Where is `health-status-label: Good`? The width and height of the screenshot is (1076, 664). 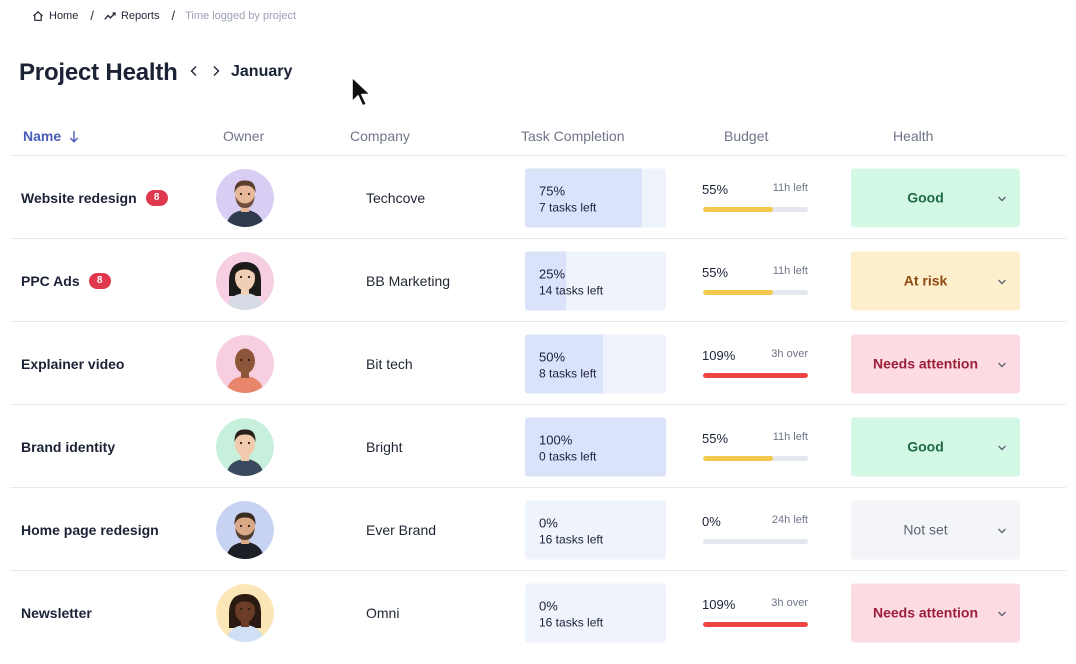
health-status-label: Good is located at coordinates (925, 446).